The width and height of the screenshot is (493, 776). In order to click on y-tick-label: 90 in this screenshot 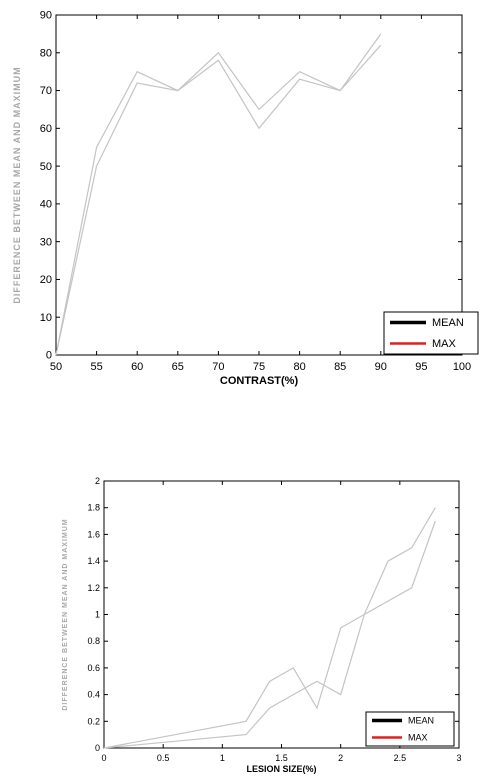, I will do `click(46, 16)`.